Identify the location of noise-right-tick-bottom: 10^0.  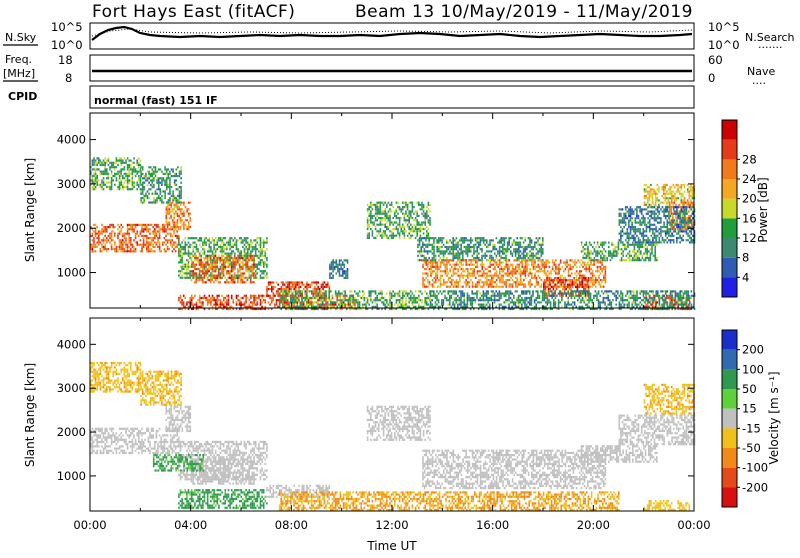
(724, 45).